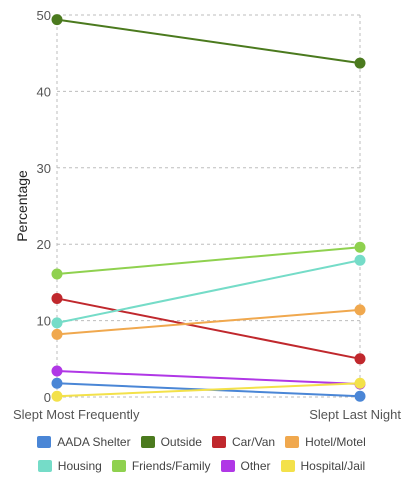 This screenshot has height=480, width=403. I want to click on legend-item: Outside, so click(171, 442).